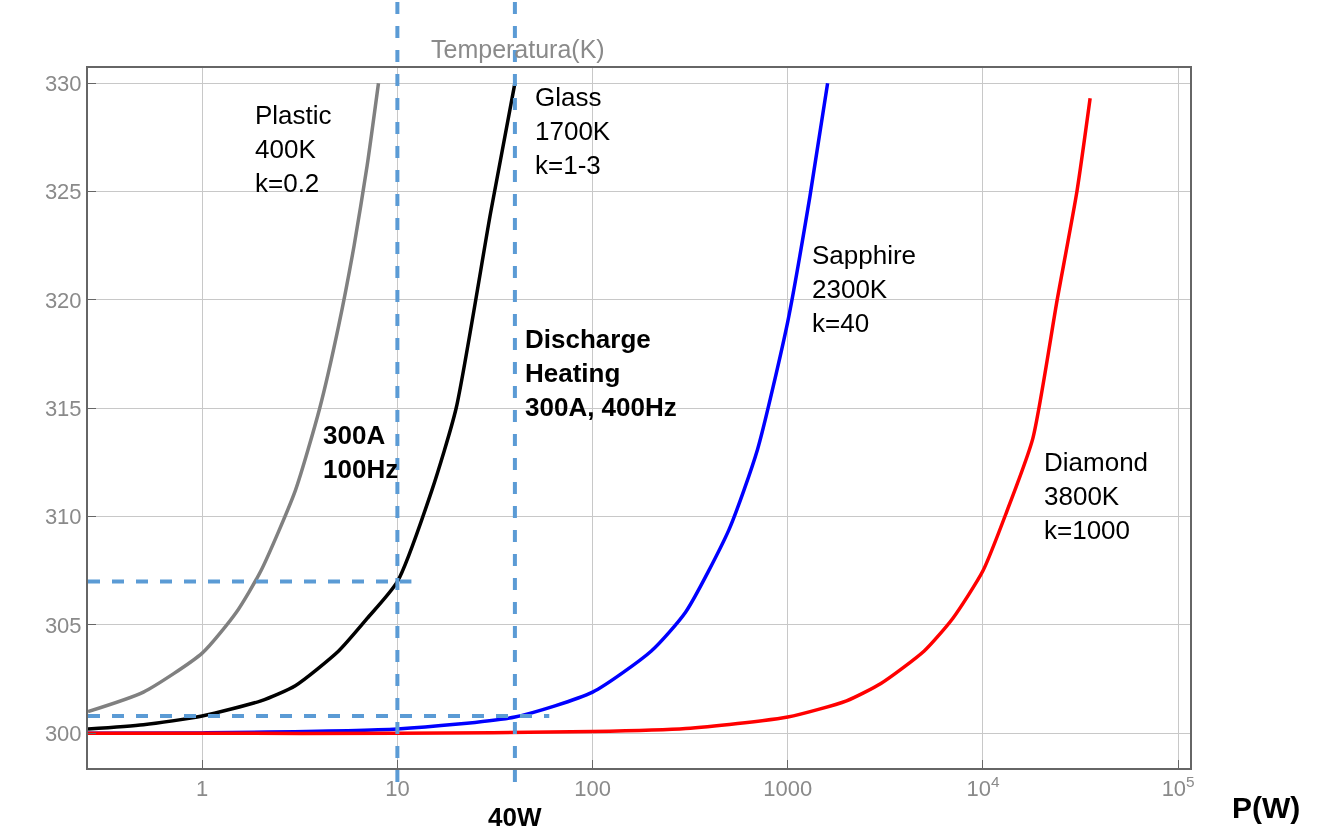 Image resolution: width=1324 pixels, height=835 pixels. I want to click on annotation: Sapphire 2300K k=40, so click(864, 289).